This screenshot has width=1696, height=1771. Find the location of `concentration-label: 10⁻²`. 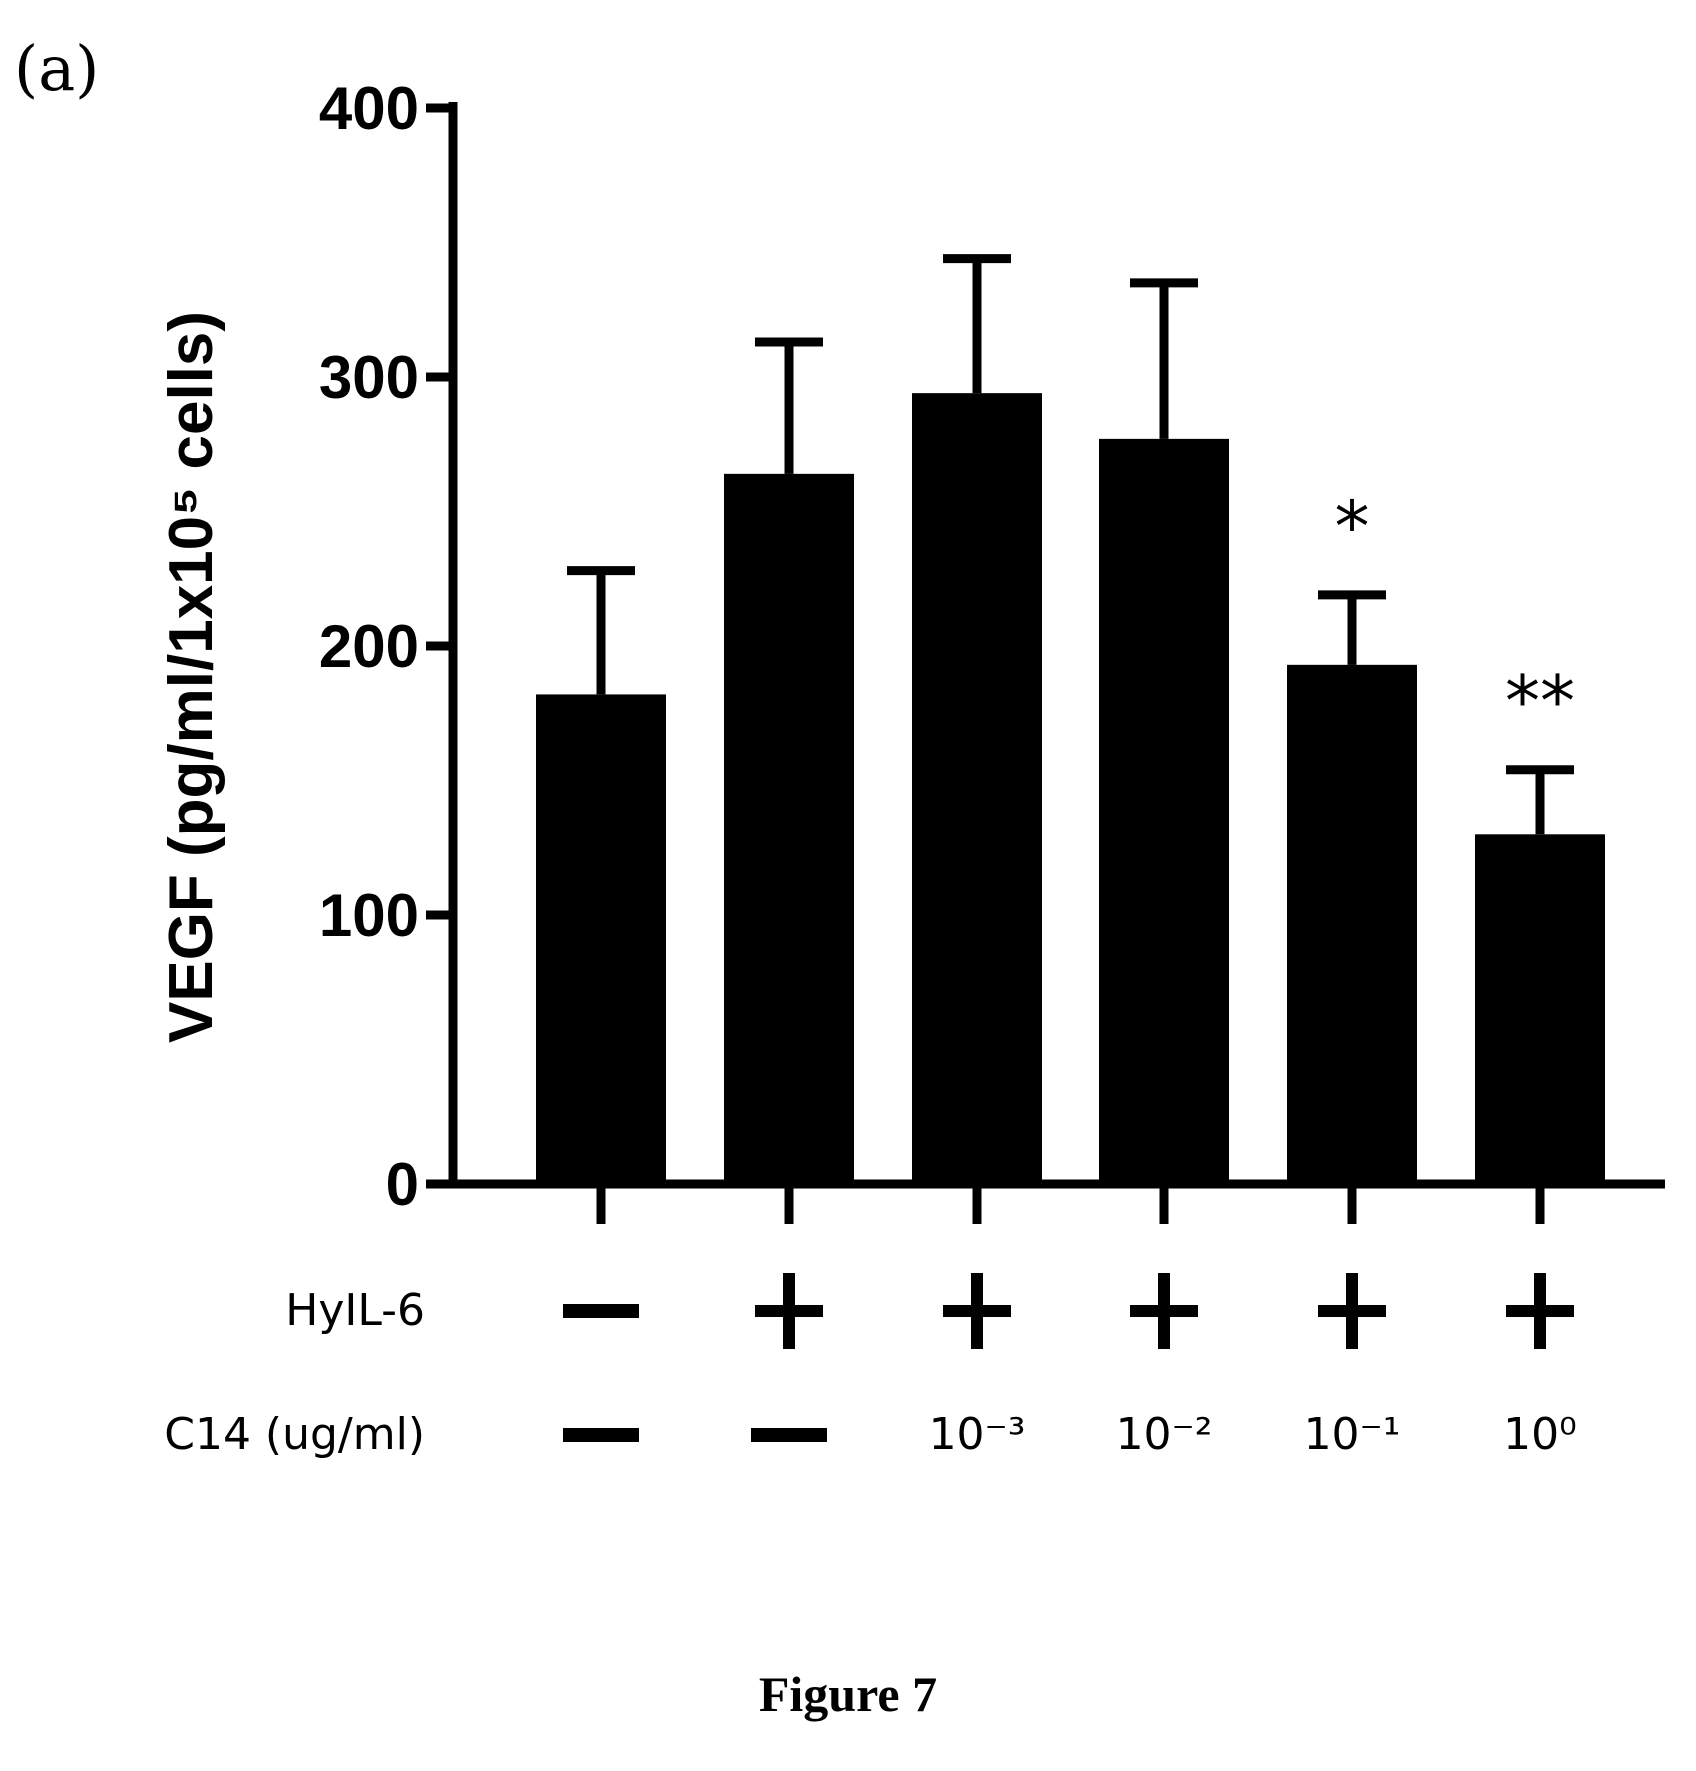

concentration-label: 10⁻² is located at coordinates (1164, 1434).